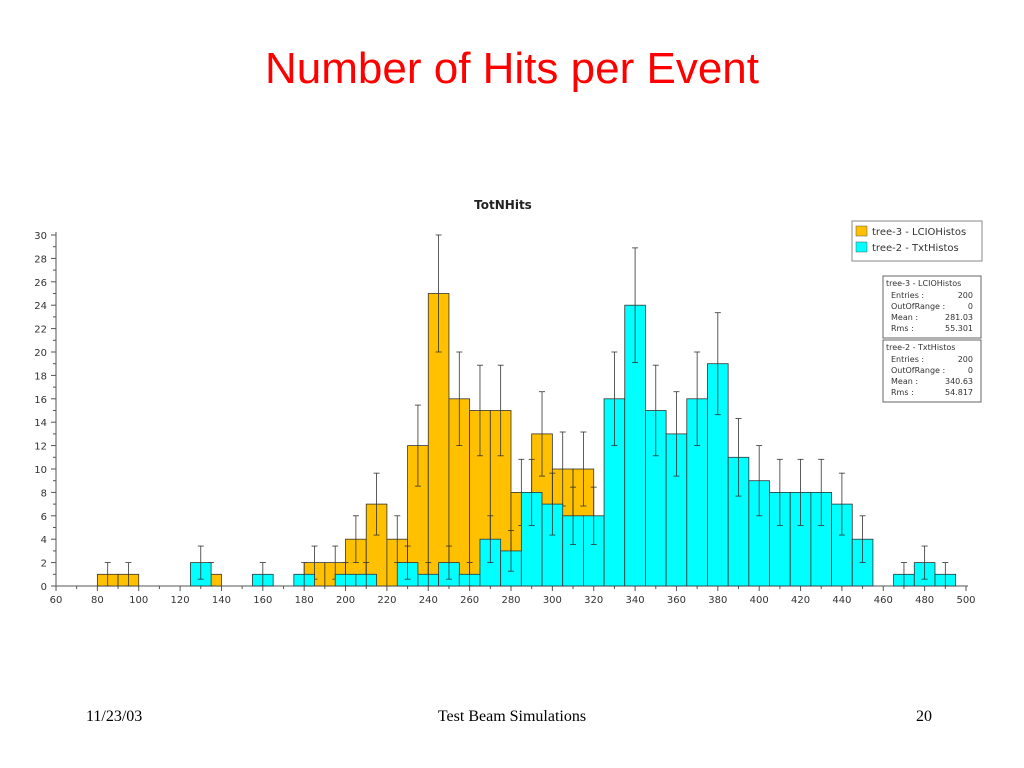 The image size is (1024, 768). I want to click on y-tick-label: 2, so click(44, 564).